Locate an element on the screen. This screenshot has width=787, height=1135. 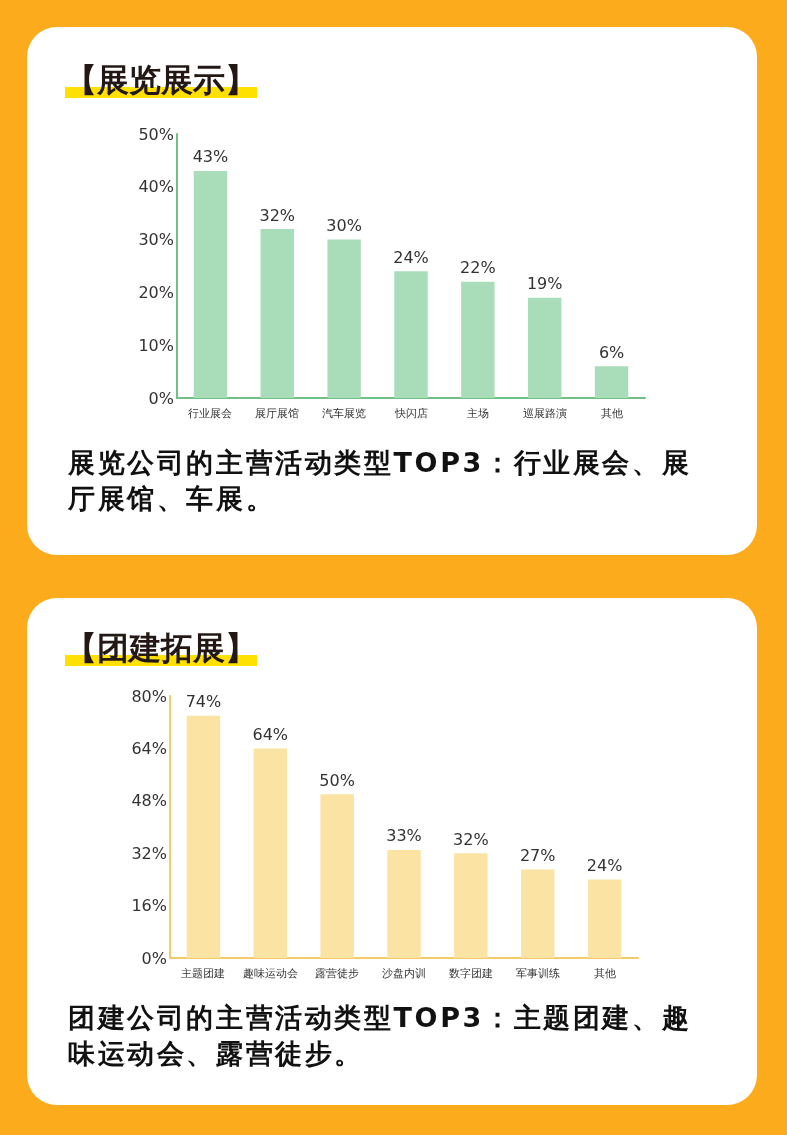
x-tick-label: 军事训练 is located at coordinates (537, 973).